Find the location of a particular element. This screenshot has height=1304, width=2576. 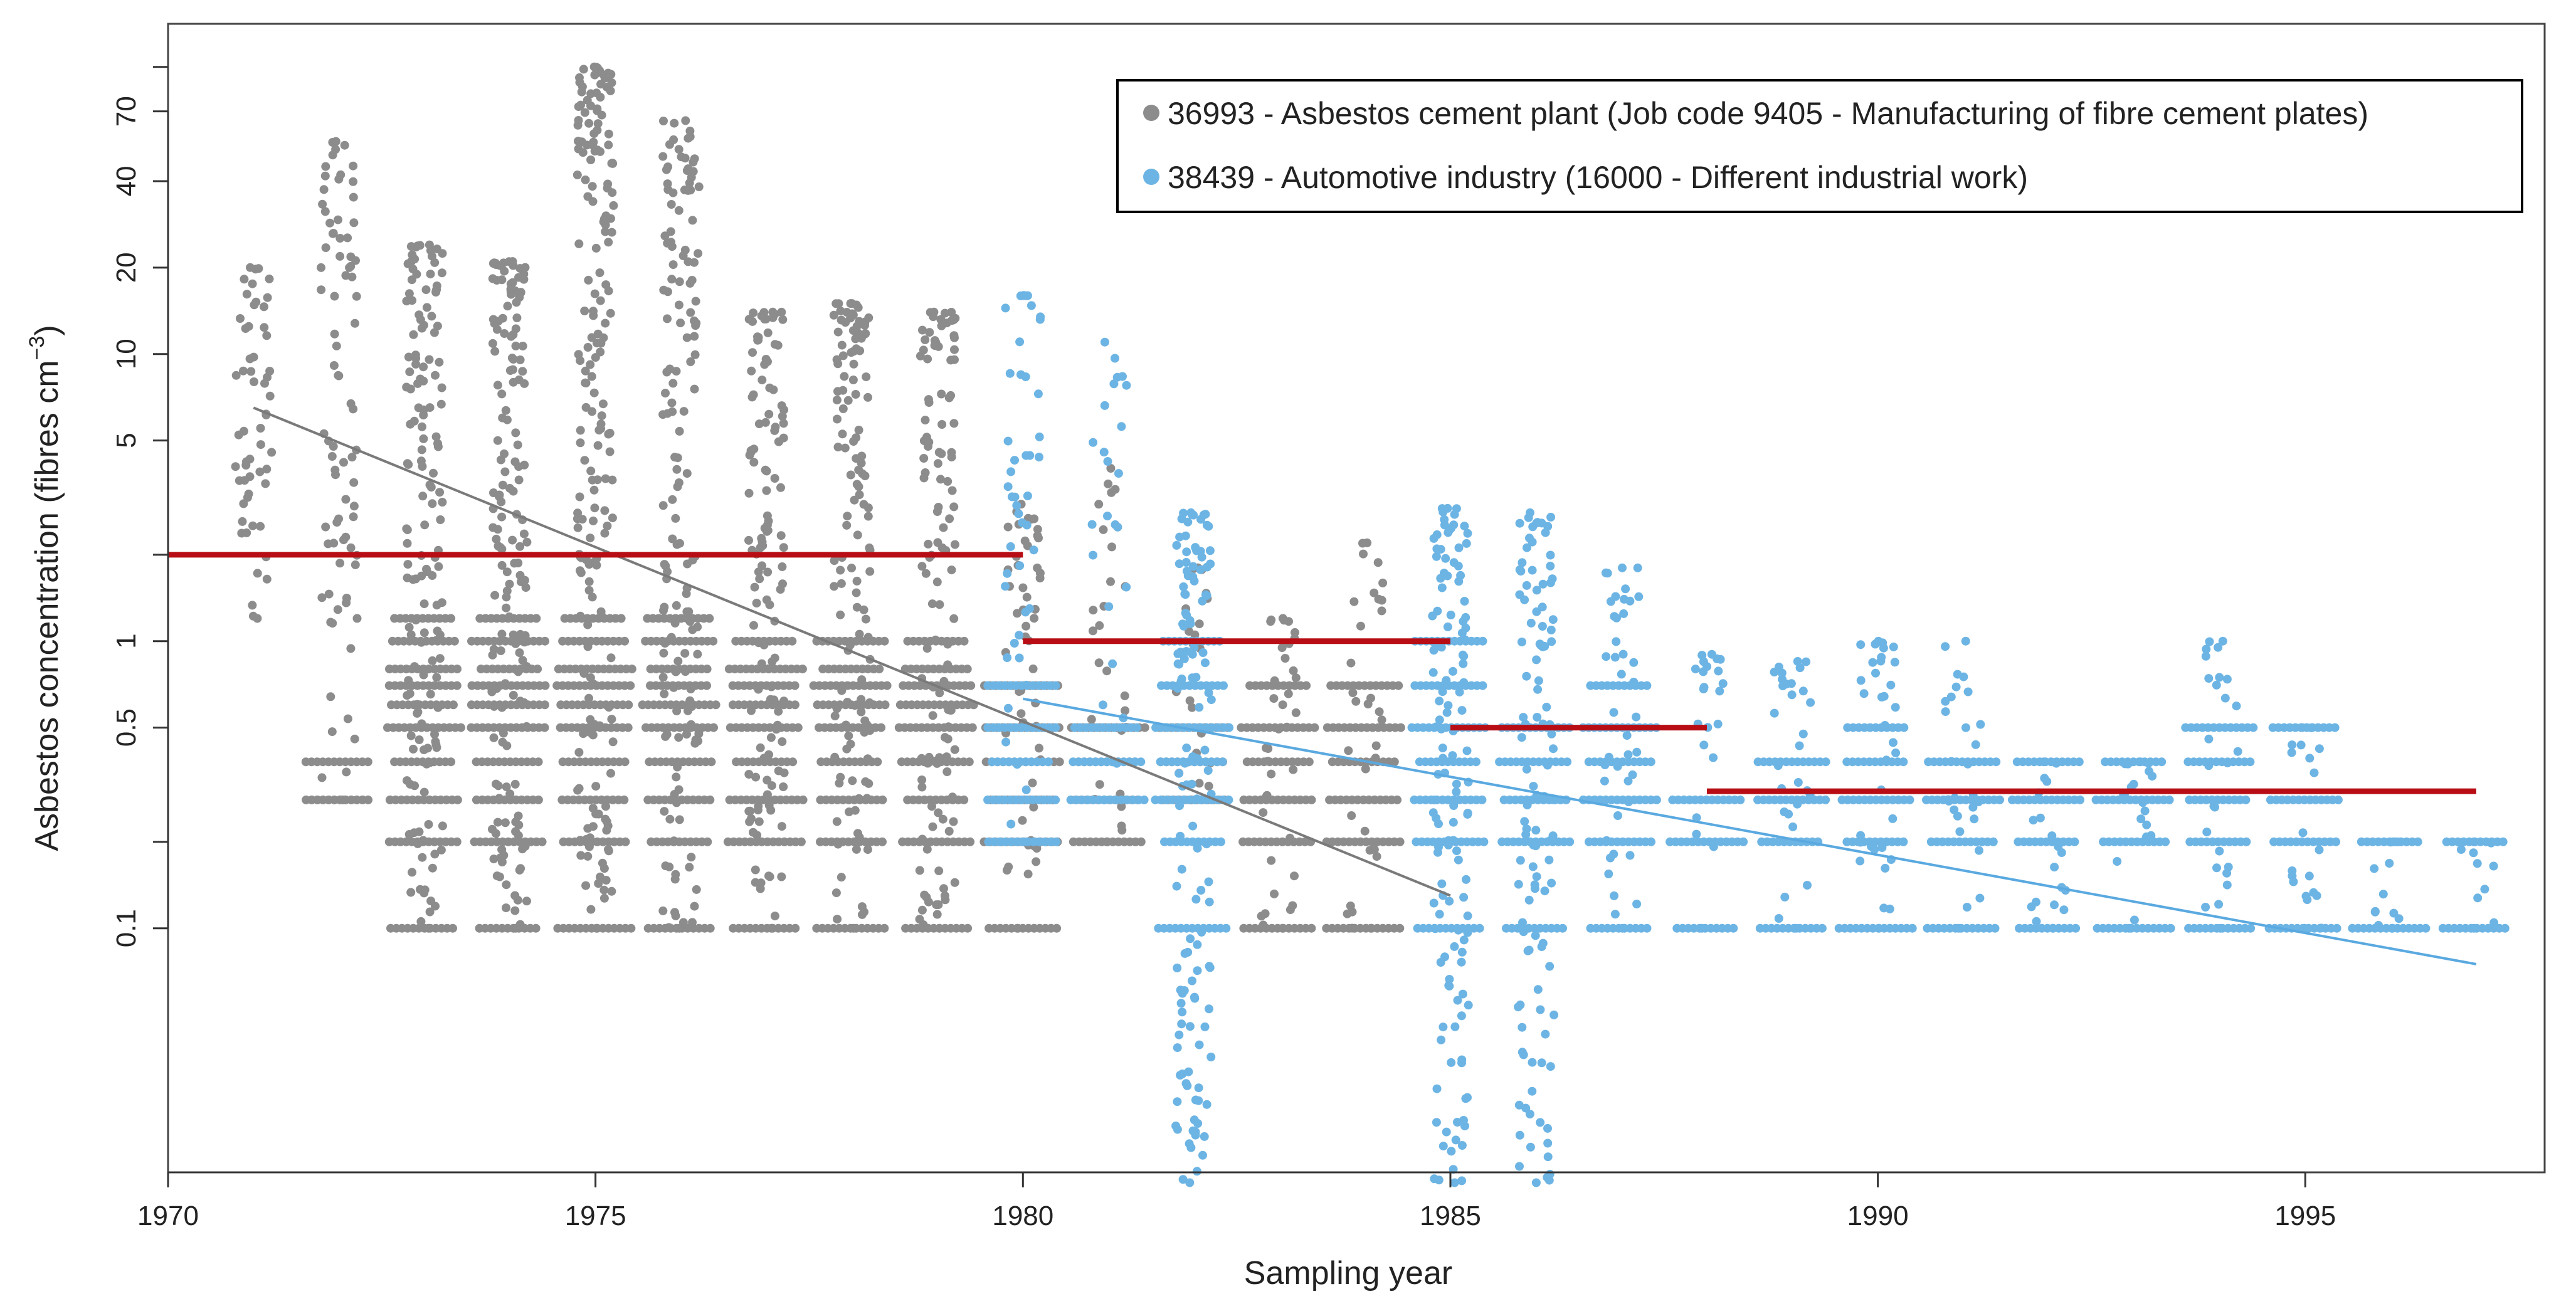

y-tick-label: 5 is located at coordinates (126, 440).